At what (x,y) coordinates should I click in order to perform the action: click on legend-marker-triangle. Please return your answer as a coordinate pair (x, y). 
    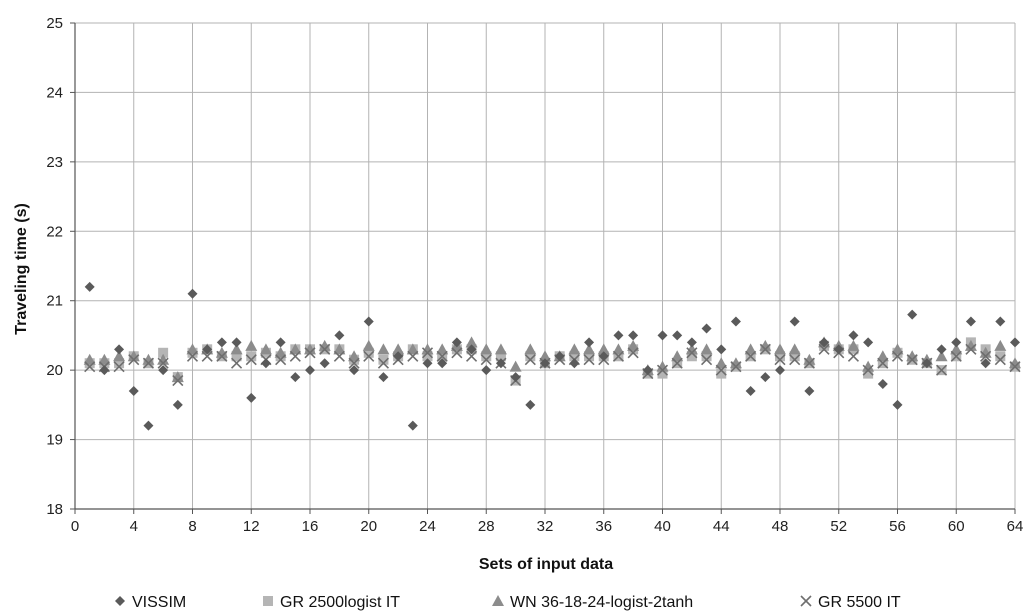
    Looking at the image, I should click on (498, 600).